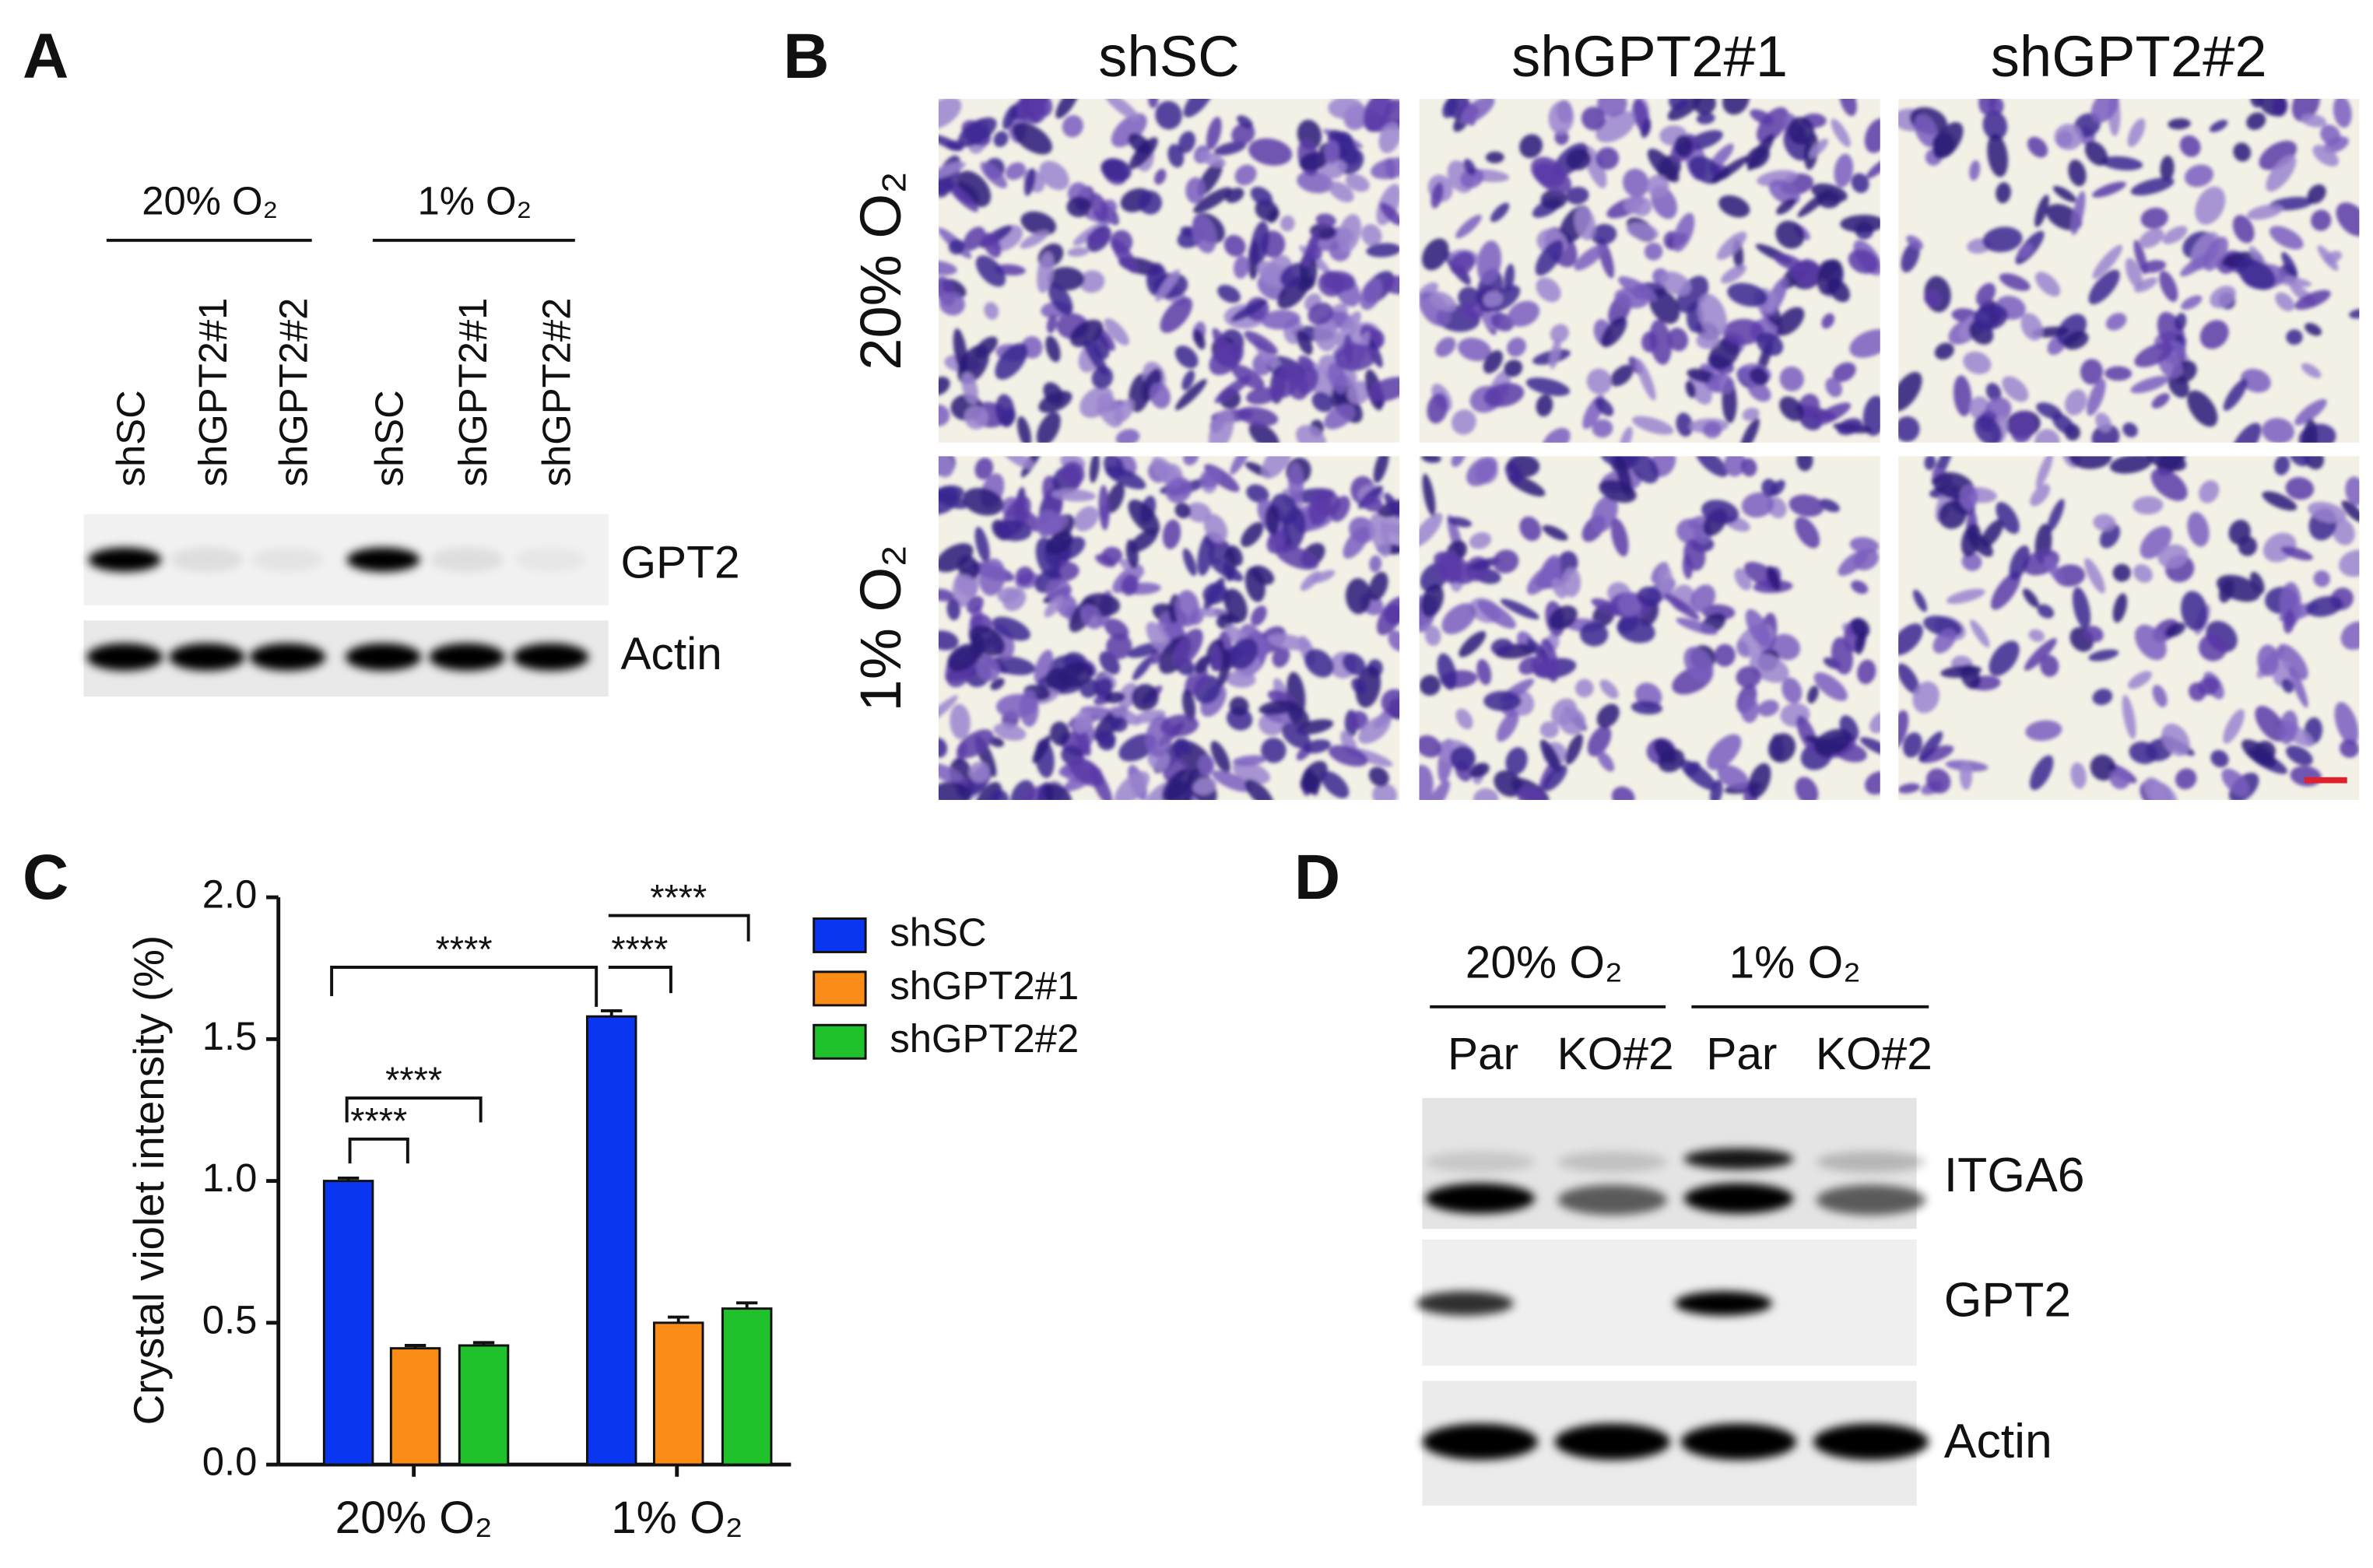  I want to click on lane-label: shGPT2#2, so click(557, 392).